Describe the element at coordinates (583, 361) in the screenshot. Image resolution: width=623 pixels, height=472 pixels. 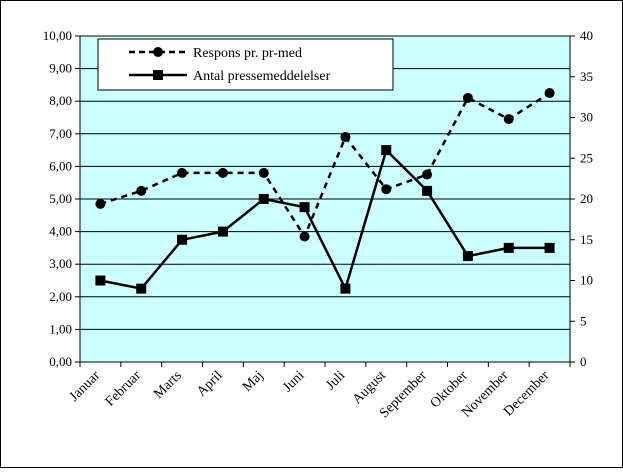
I see `right-tick-label: 0` at that location.